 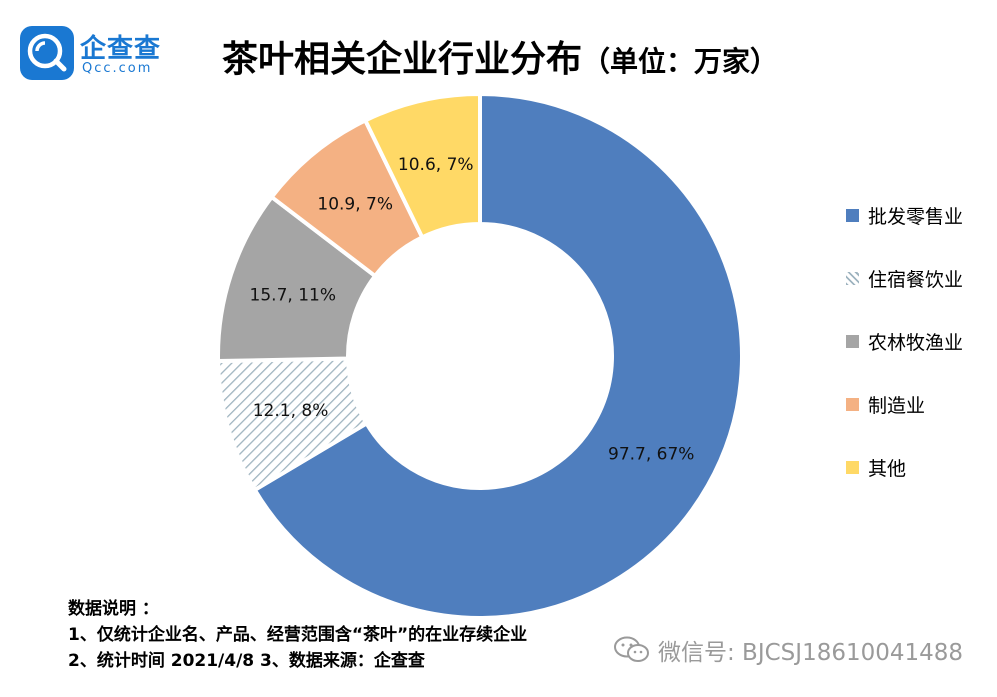 What do you see at coordinates (897, 406) in the screenshot?
I see `legend-label-4: 制造业` at bounding box center [897, 406].